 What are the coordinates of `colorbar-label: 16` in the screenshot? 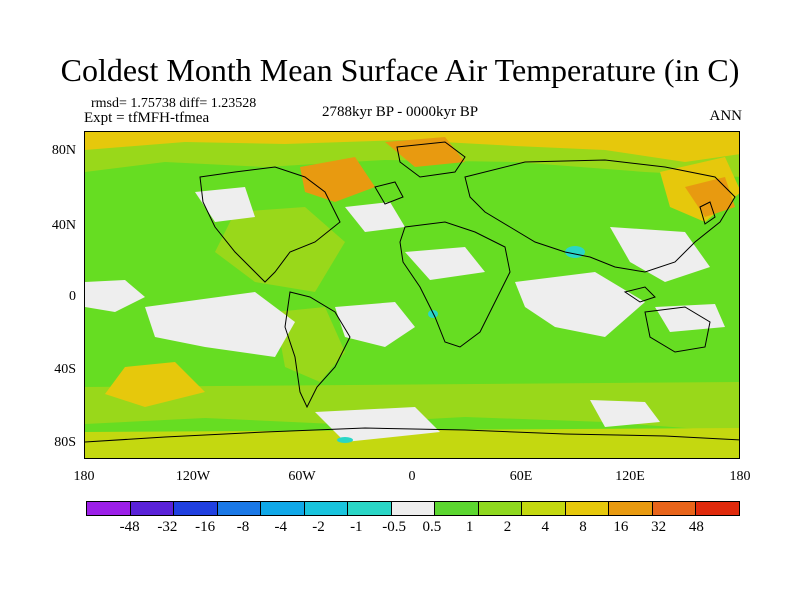 It's located at (621, 527).